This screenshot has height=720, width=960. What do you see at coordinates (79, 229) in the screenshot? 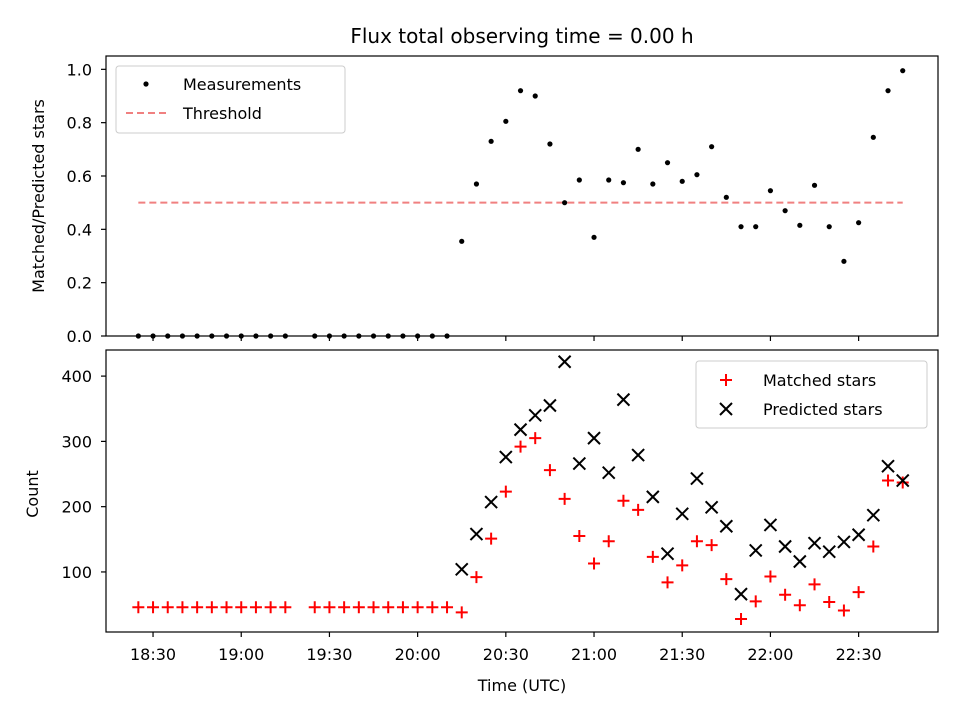
I see `top-y-tick-label: 0.4` at bounding box center [79, 229].